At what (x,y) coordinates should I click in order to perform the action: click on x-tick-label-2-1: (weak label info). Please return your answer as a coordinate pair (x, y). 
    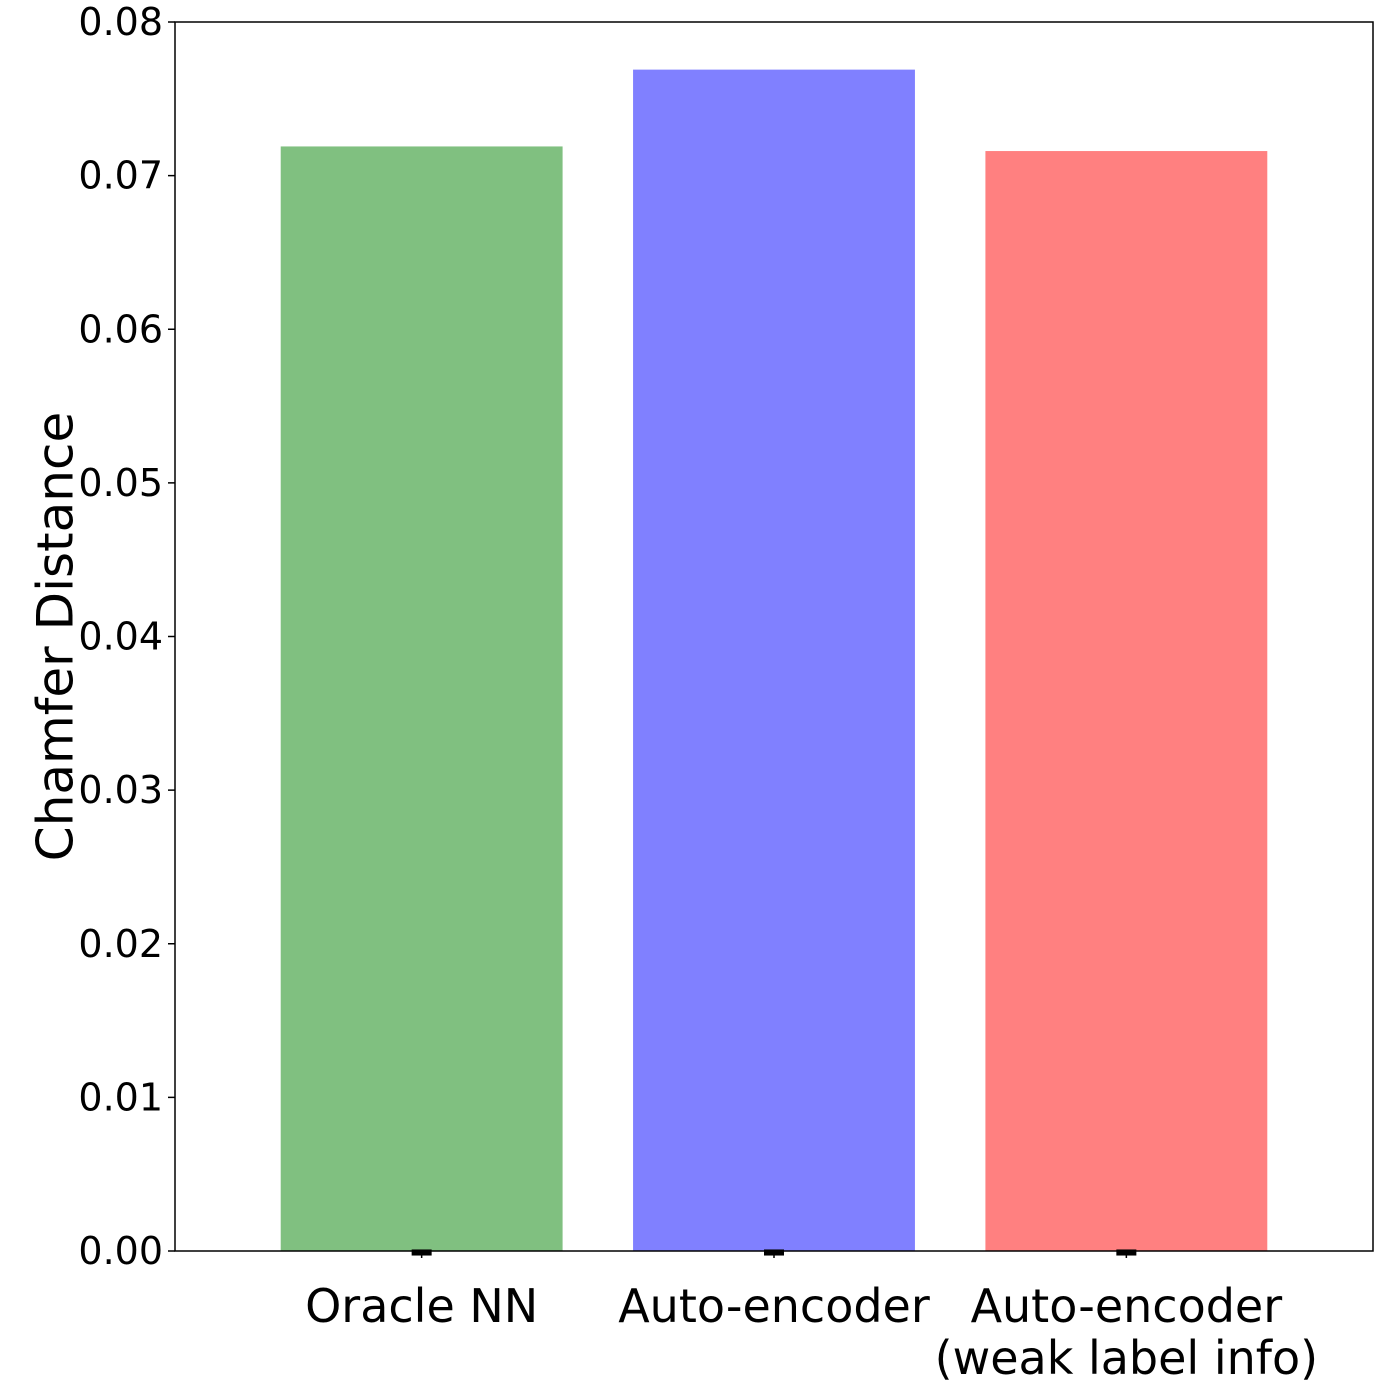
    Looking at the image, I should click on (1126, 1358).